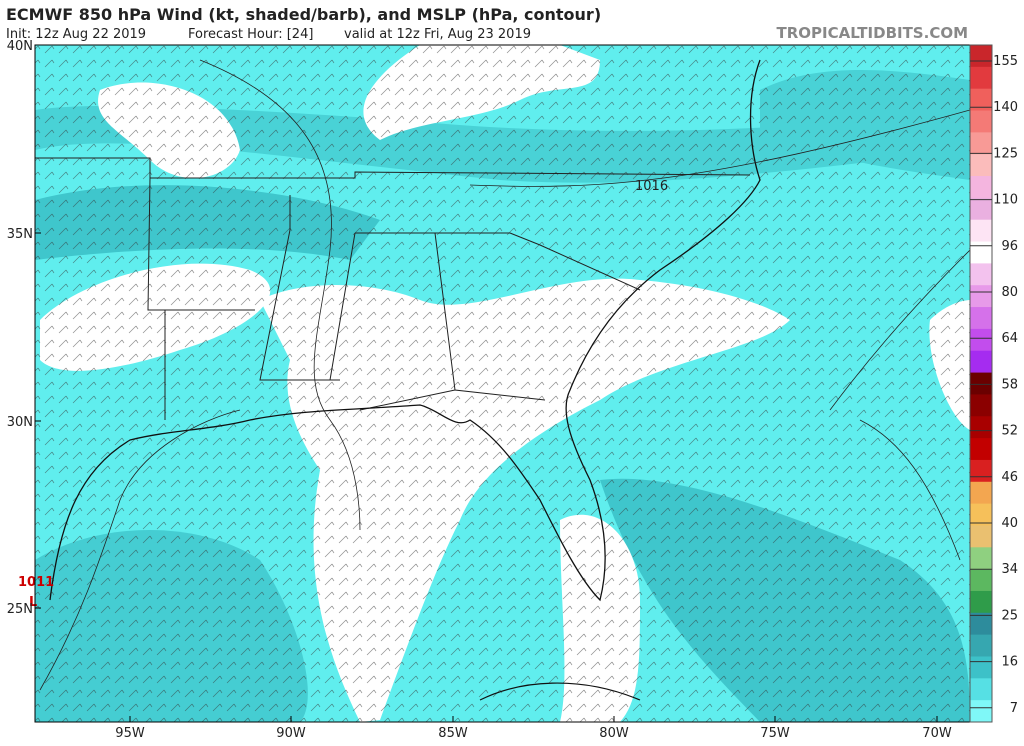 The image size is (1024, 746). I want to click on longitude-label: 90W, so click(291, 733).